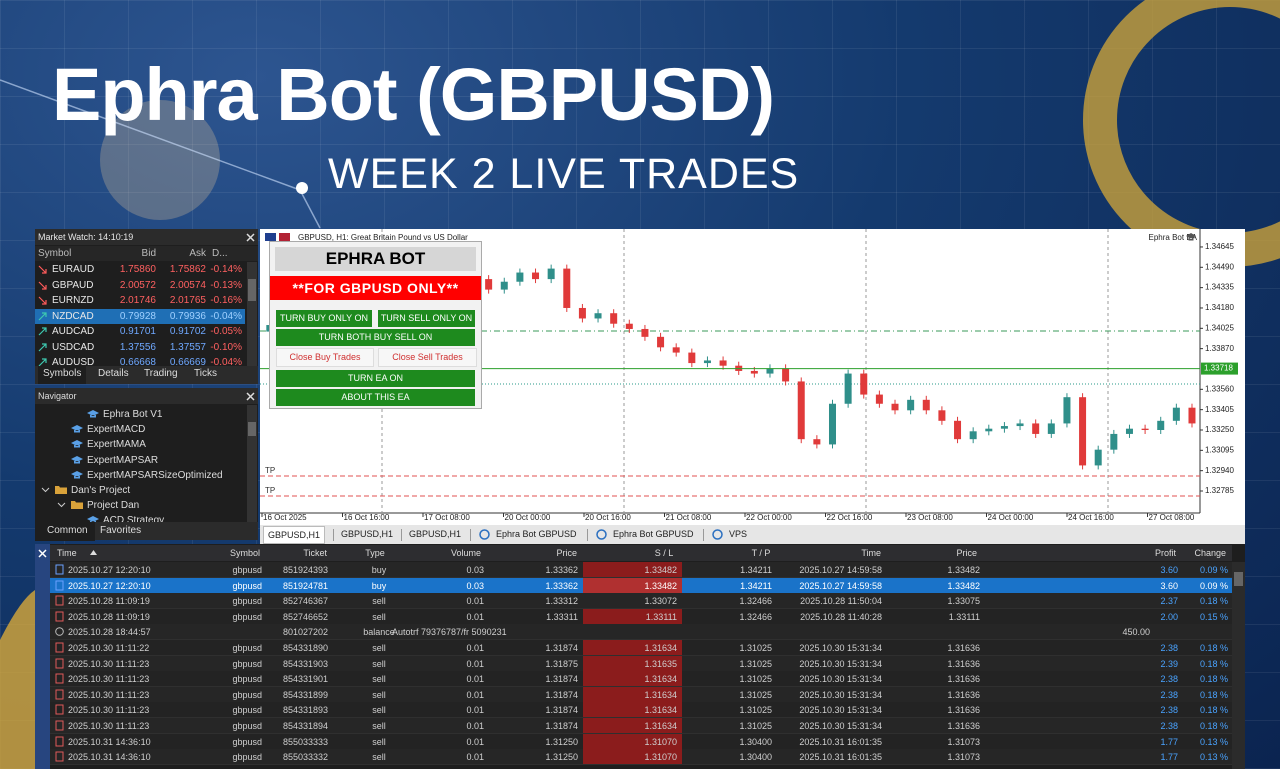 The width and height of the screenshot is (1280, 769). What do you see at coordinates (426, 318) in the screenshot?
I see `ea-button: TURN SELL ONLY ON` at bounding box center [426, 318].